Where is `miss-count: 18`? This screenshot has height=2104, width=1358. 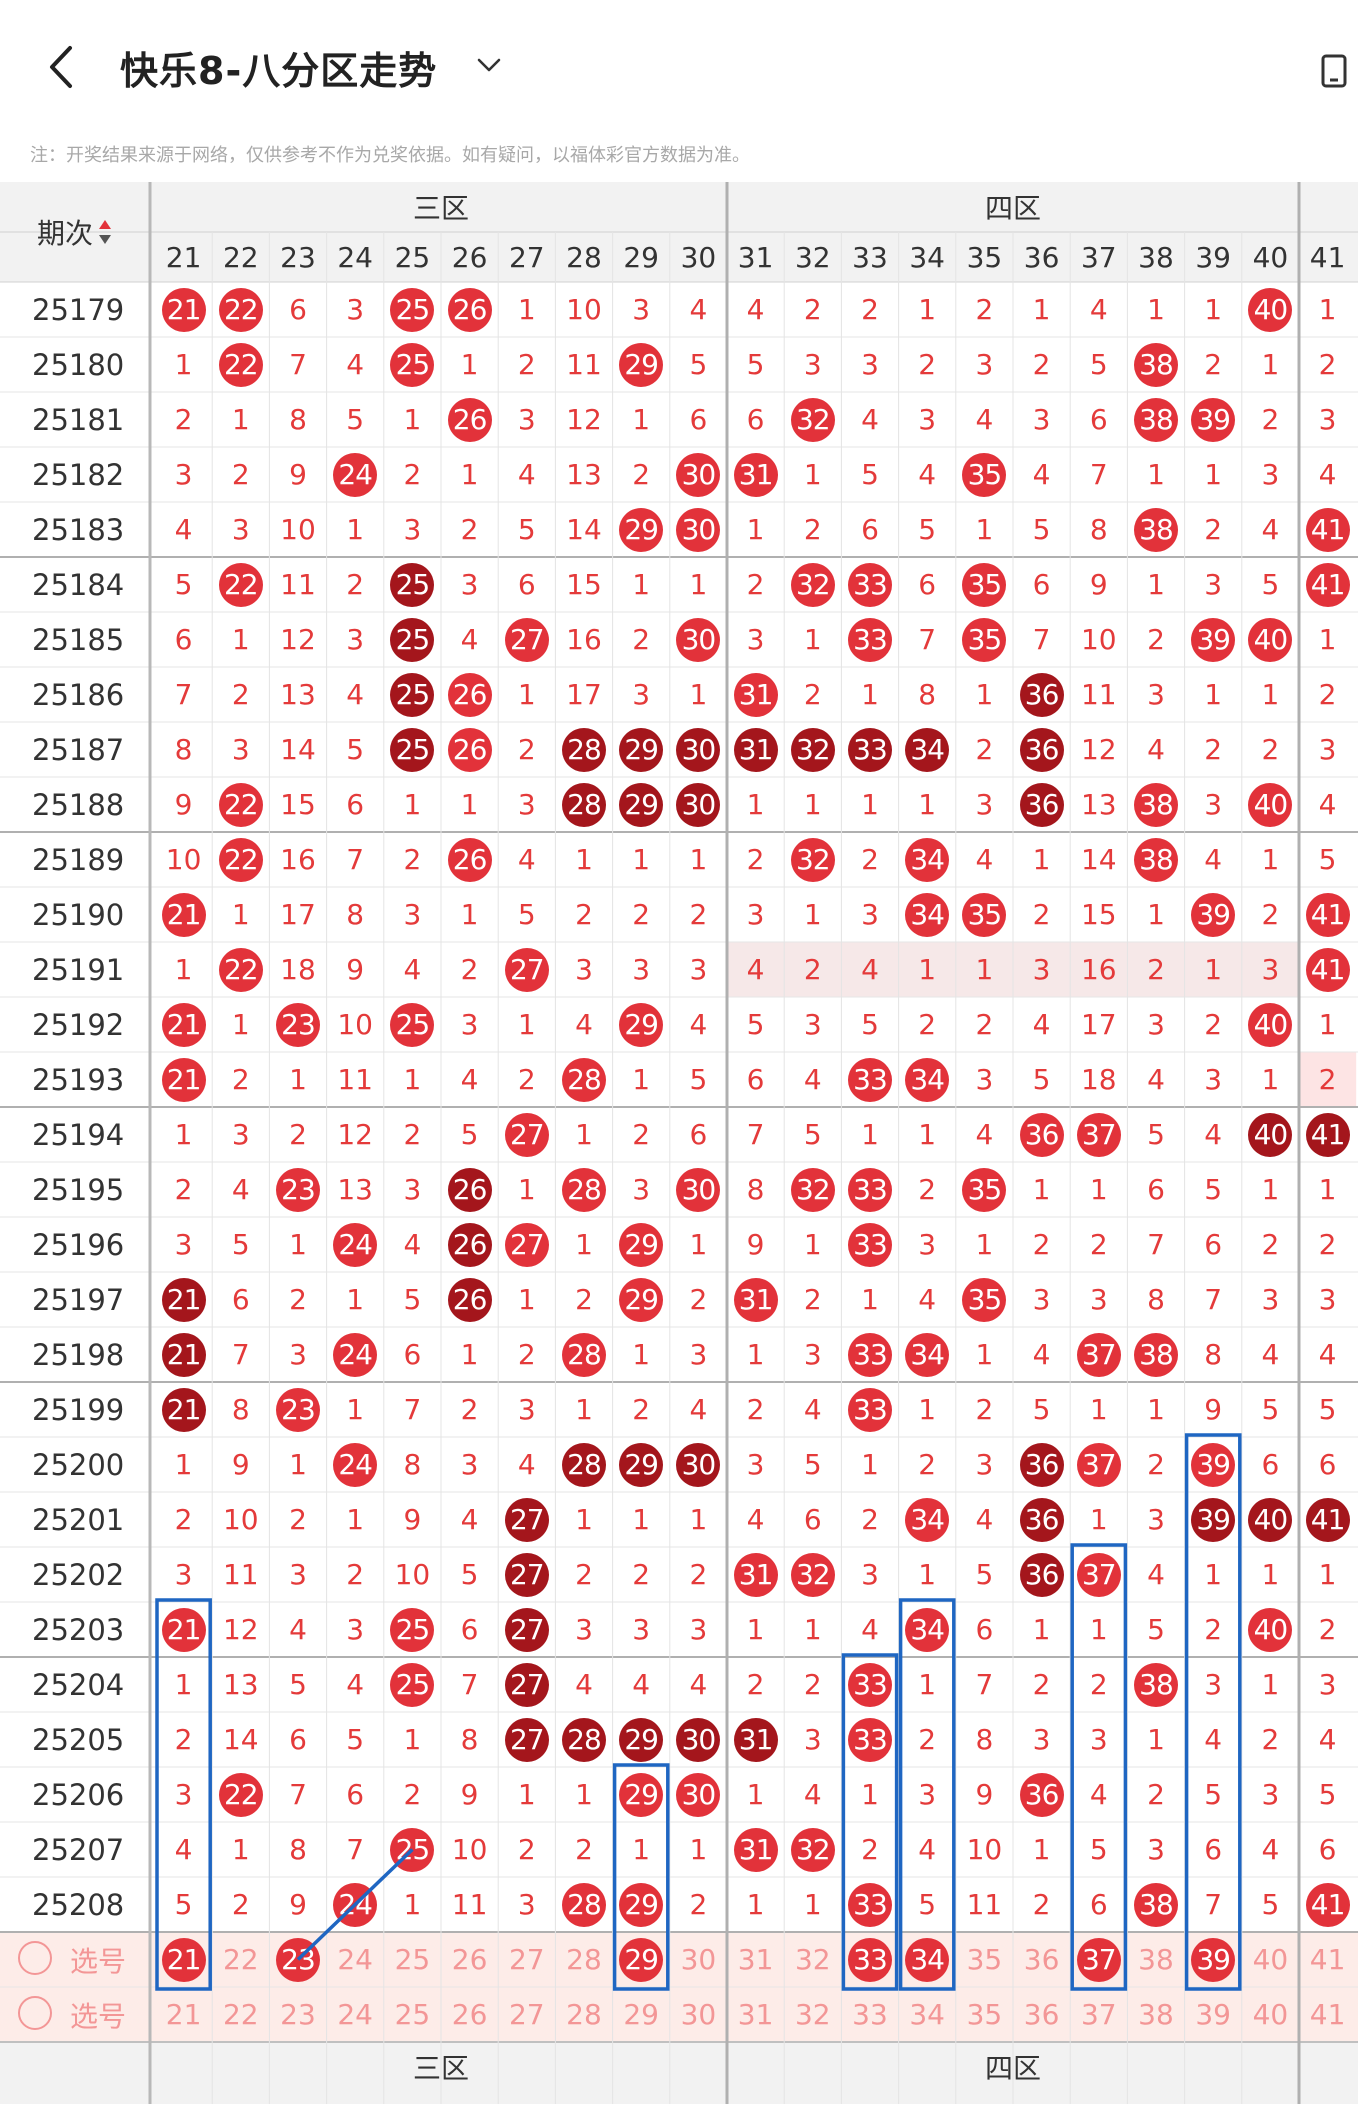
miss-count: 18 is located at coordinates (1098, 1079).